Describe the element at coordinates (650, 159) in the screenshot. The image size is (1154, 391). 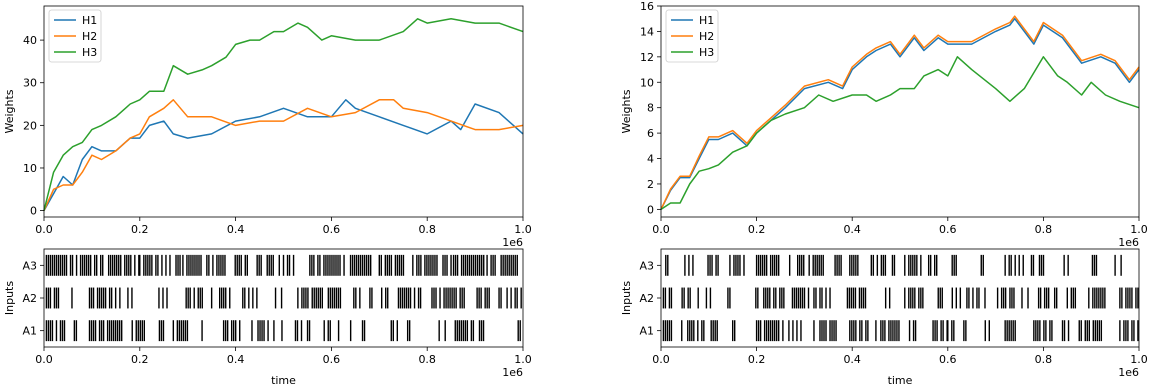
I see `y-tick-label: 4` at that location.